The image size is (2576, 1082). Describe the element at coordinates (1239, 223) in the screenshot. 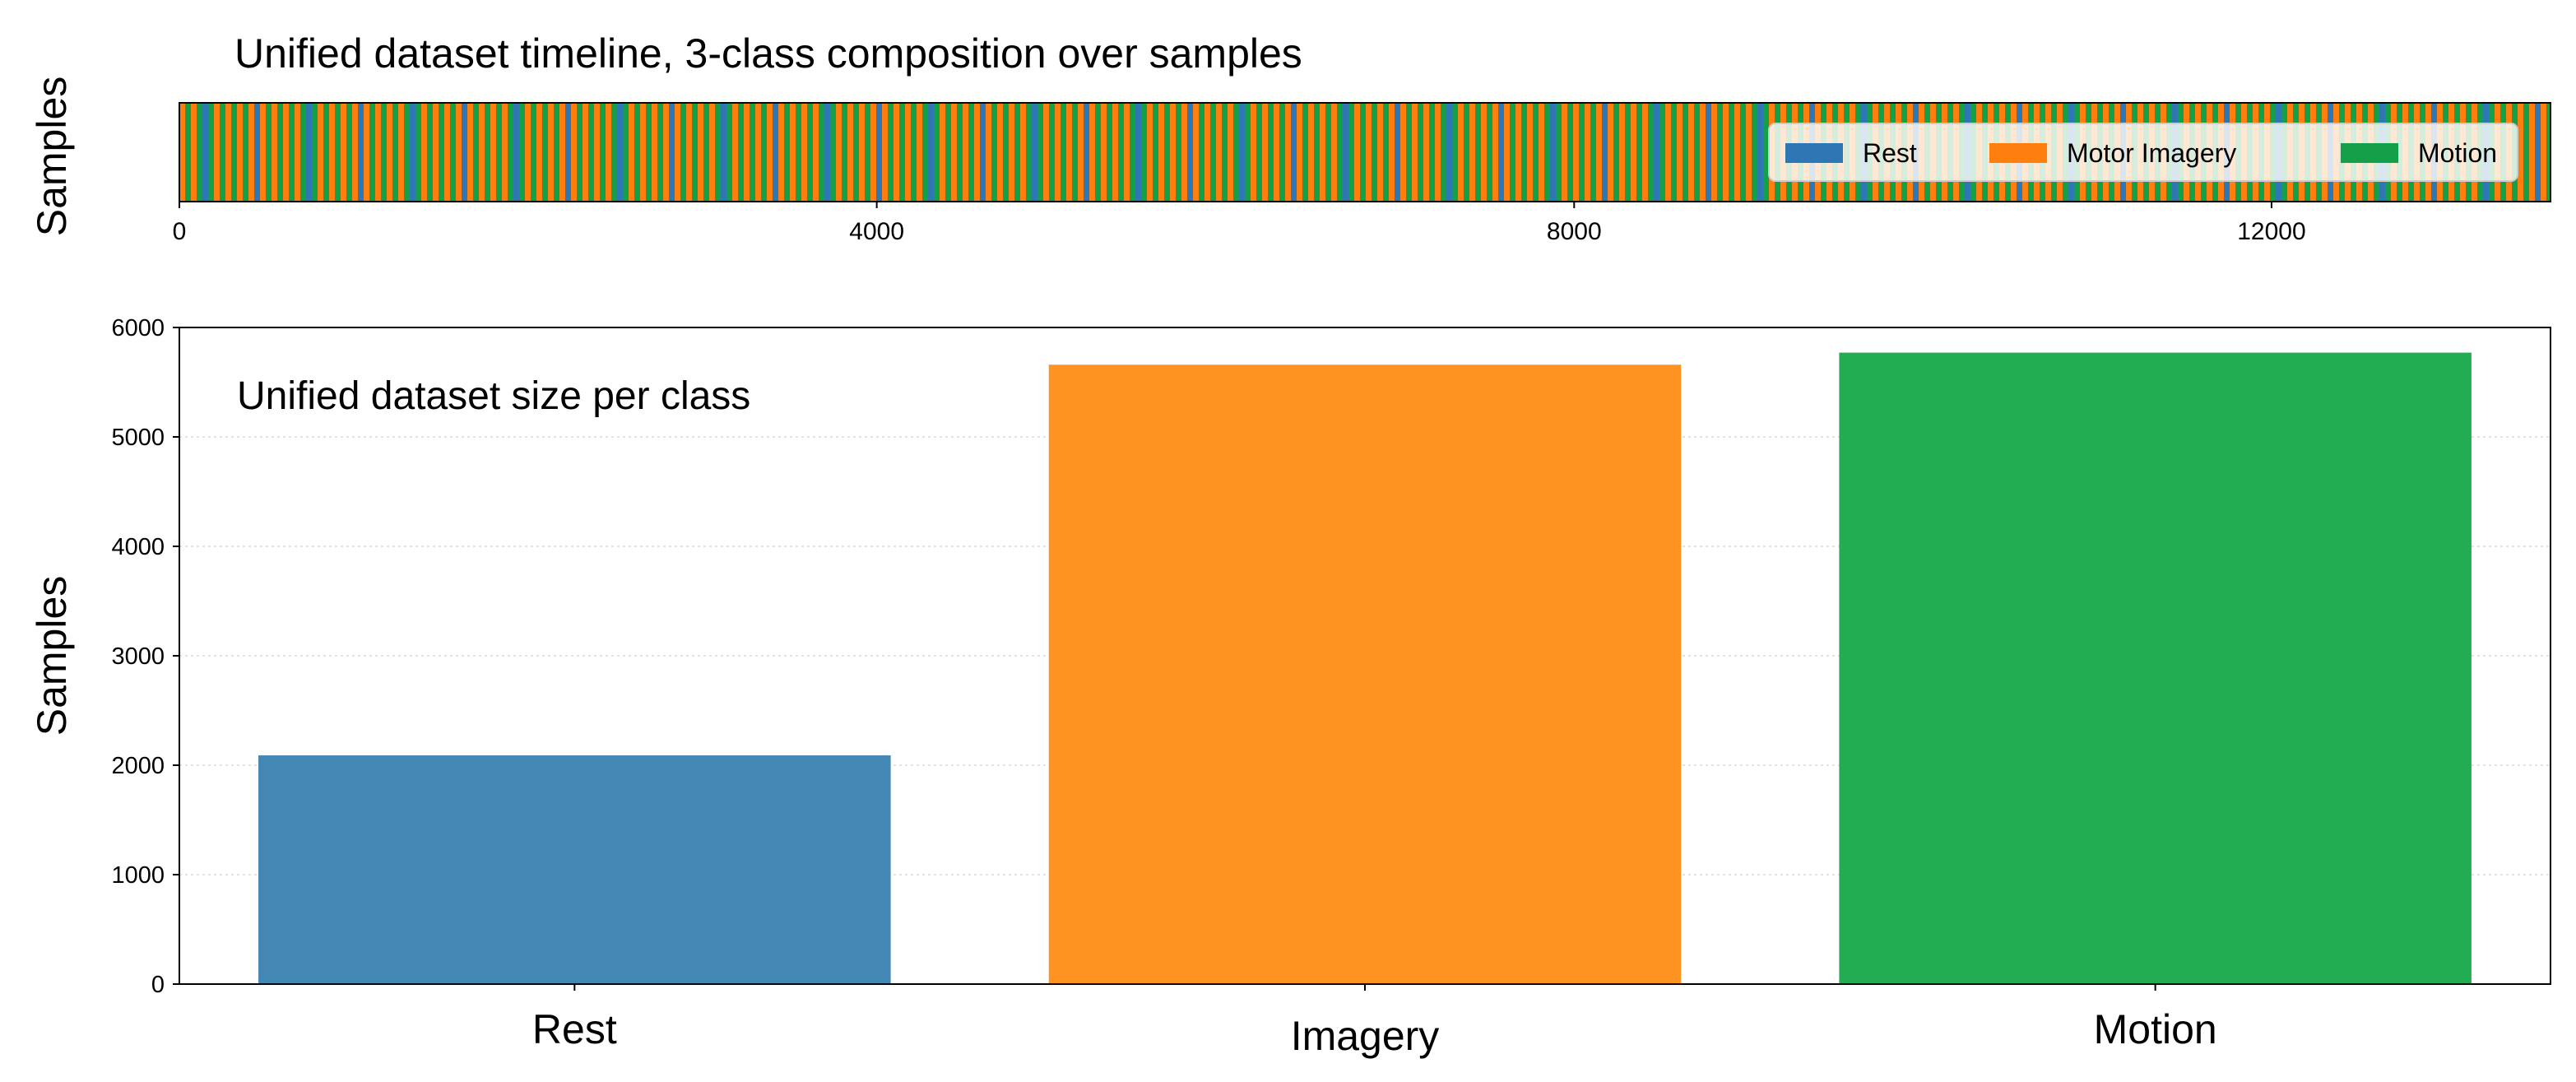

I see `timeline-x-axis: 0 4000 8000 12000` at that location.